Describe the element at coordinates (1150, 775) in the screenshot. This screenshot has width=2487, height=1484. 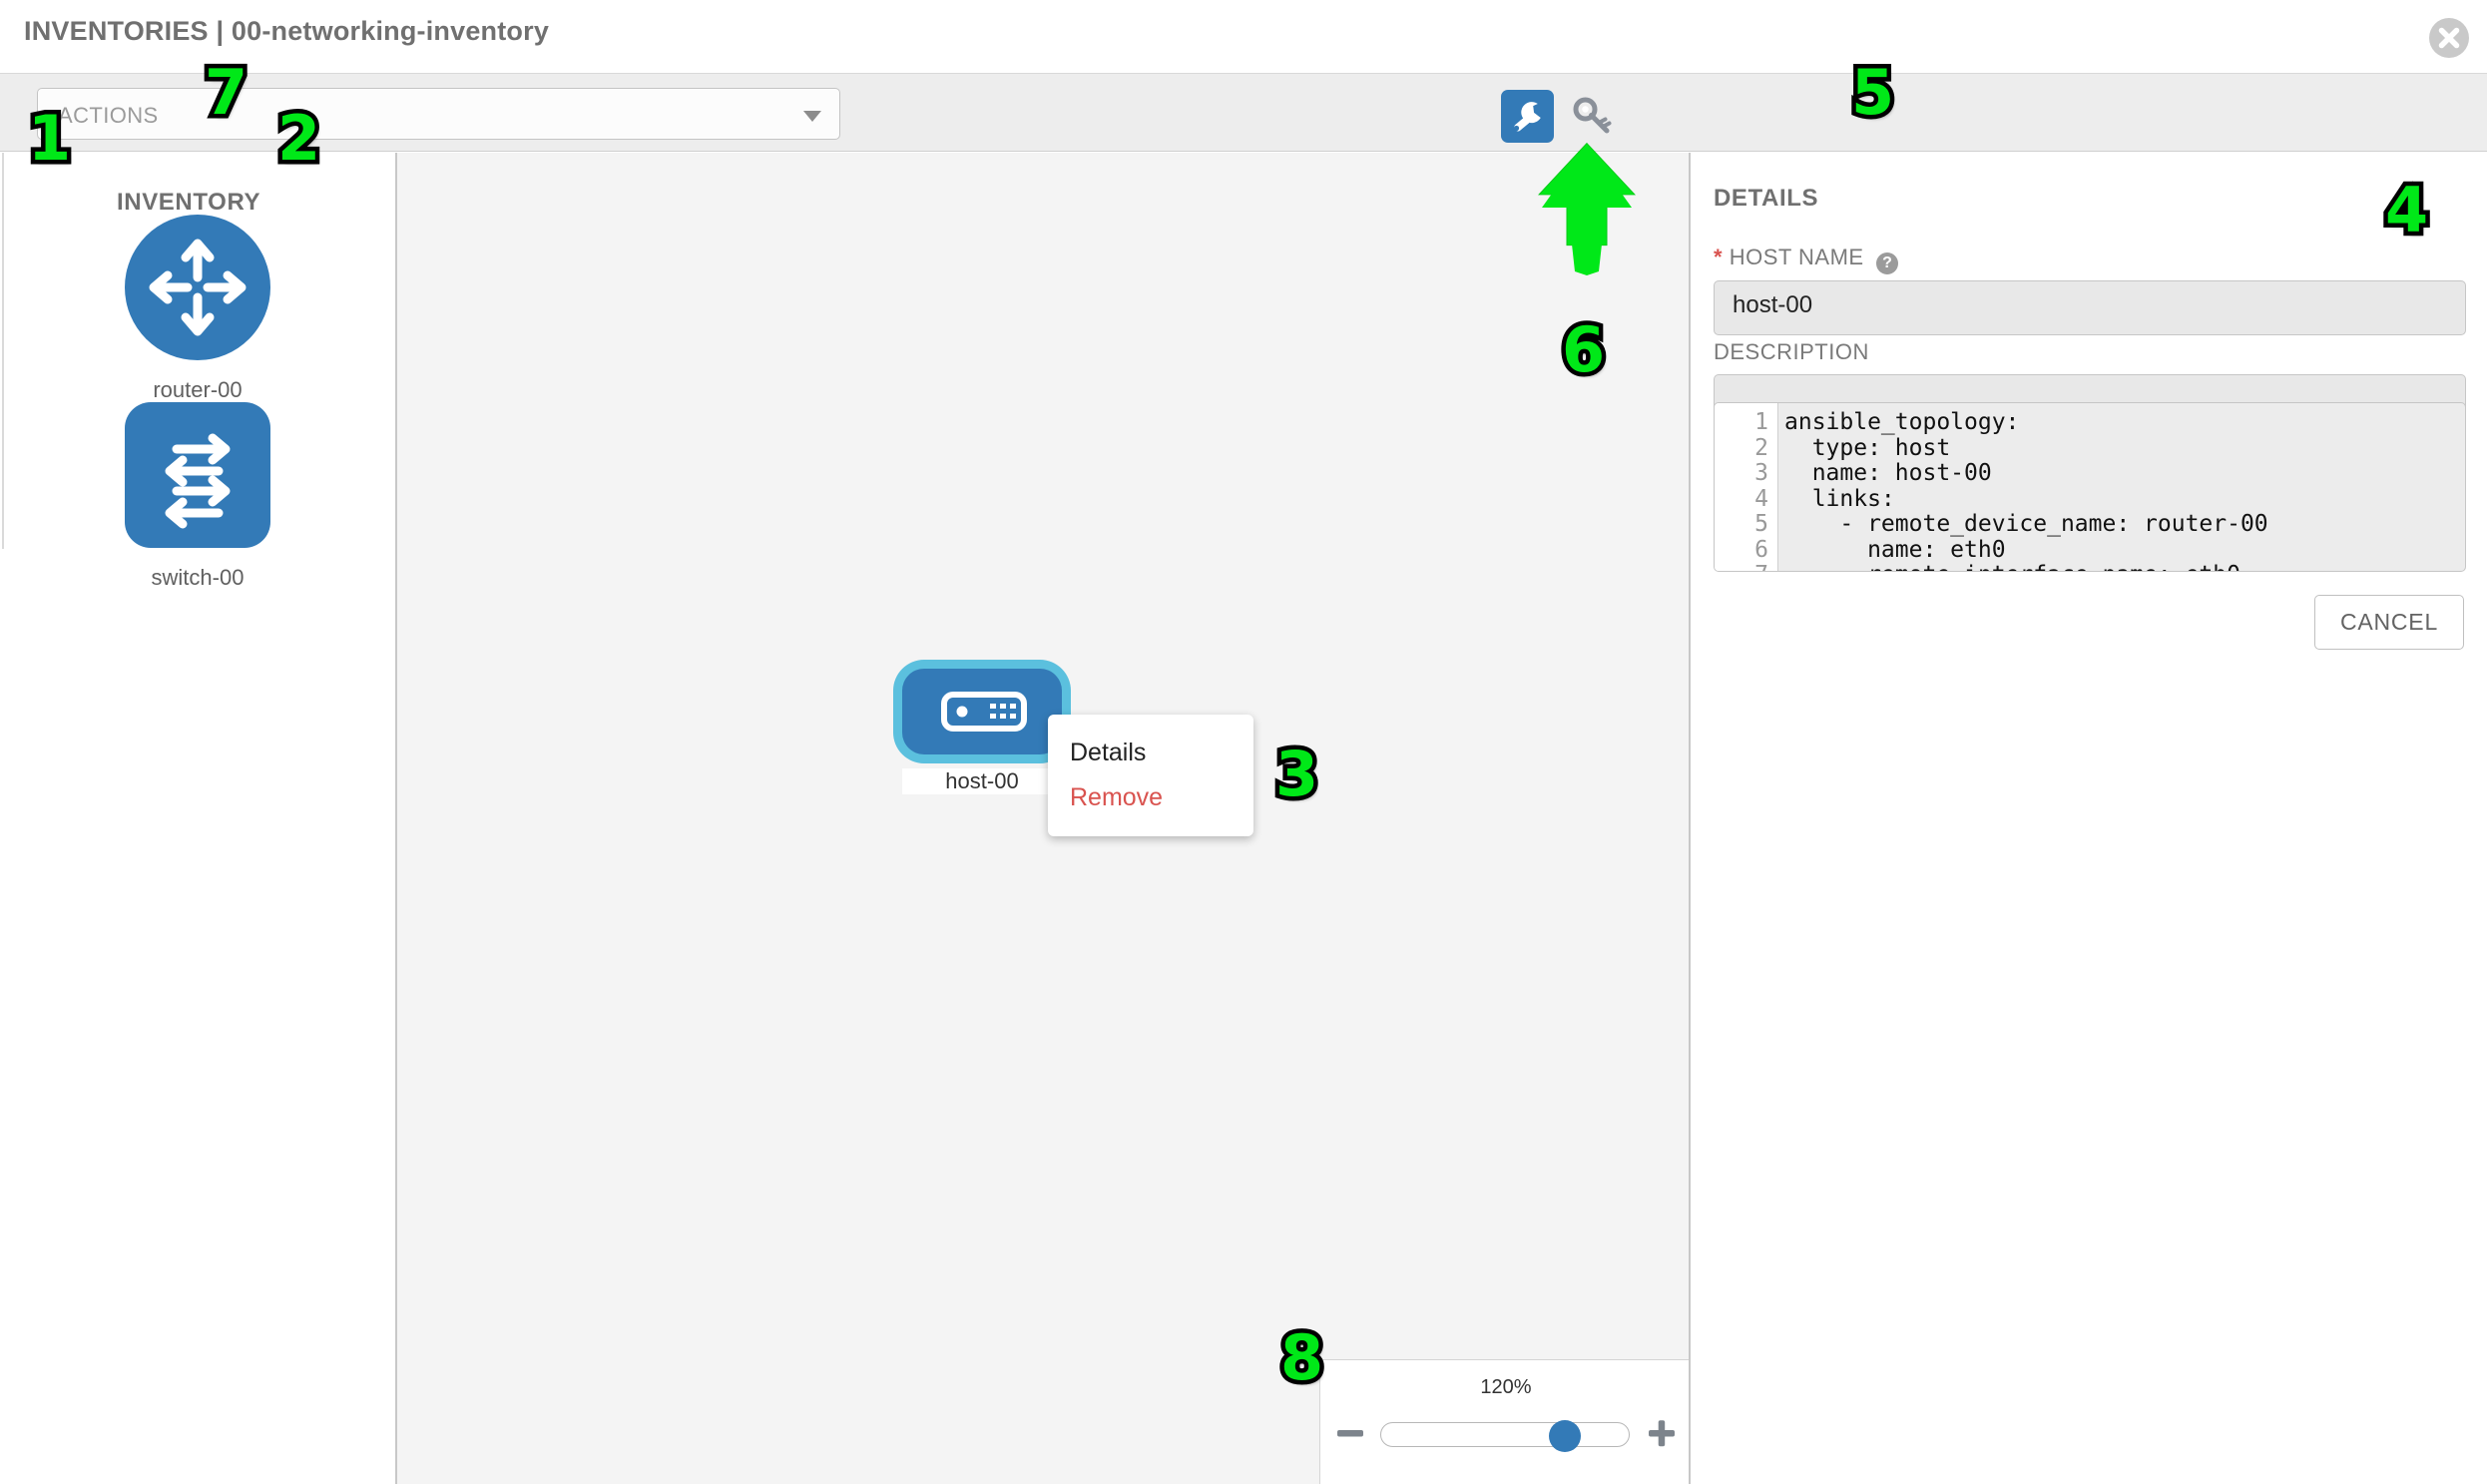
I see `node-context-menu: Details Remove` at that location.